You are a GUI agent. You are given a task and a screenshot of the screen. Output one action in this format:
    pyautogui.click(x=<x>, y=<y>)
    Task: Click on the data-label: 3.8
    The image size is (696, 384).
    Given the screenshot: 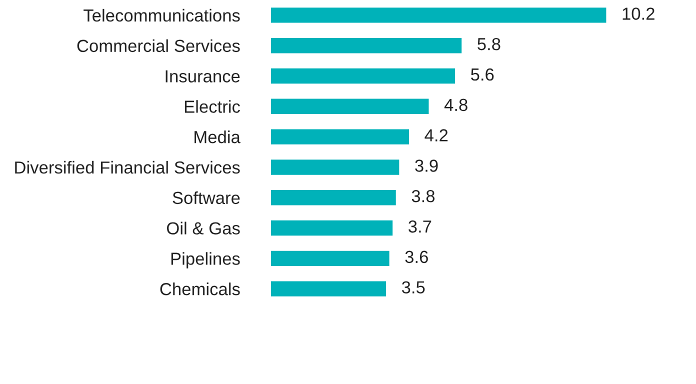 What is the action you would take?
    pyautogui.click(x=423, y=196)
    